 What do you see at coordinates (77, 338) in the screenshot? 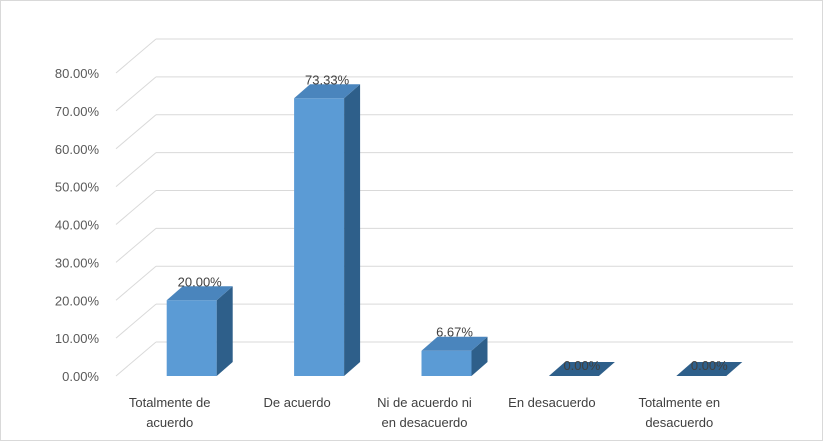
I see `y-tick-label: 10.00%` at bounding box center [77, 338].